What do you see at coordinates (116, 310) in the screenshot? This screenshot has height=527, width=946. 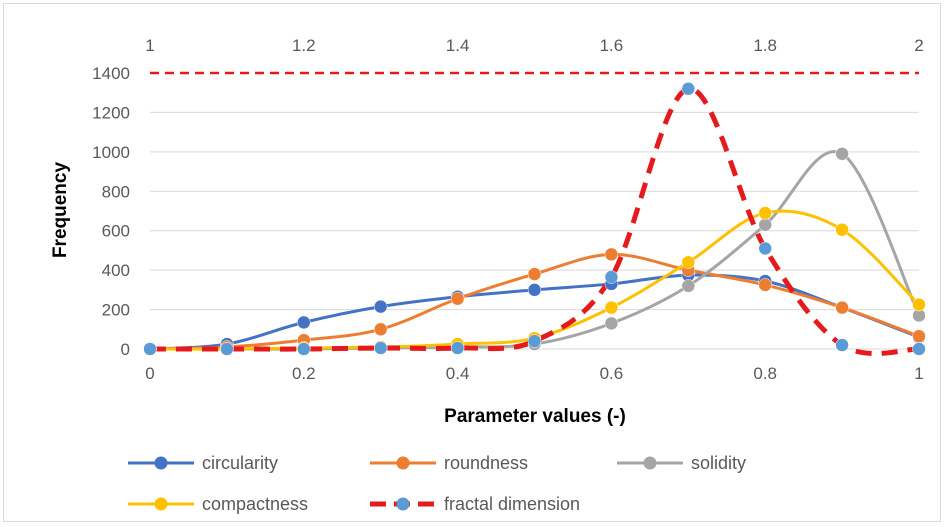 I see `y-tick-label: 200` at bounding box center [116, 310].